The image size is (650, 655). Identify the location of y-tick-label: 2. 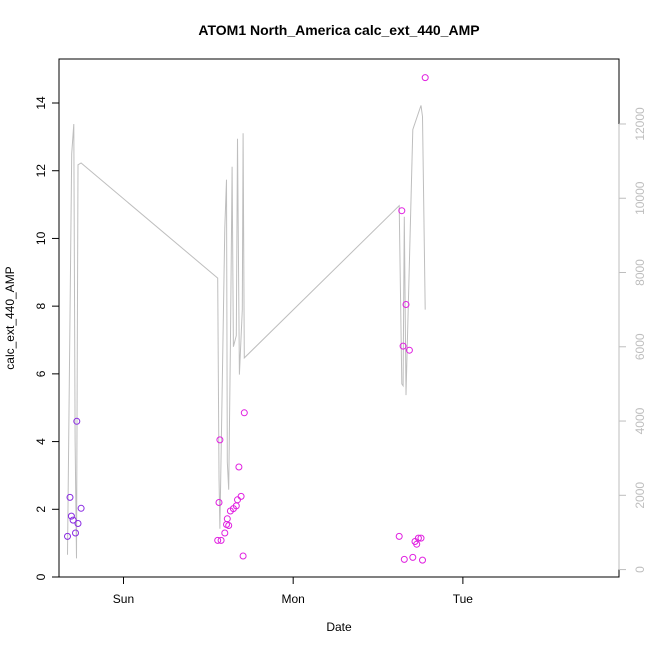
(41, 509).